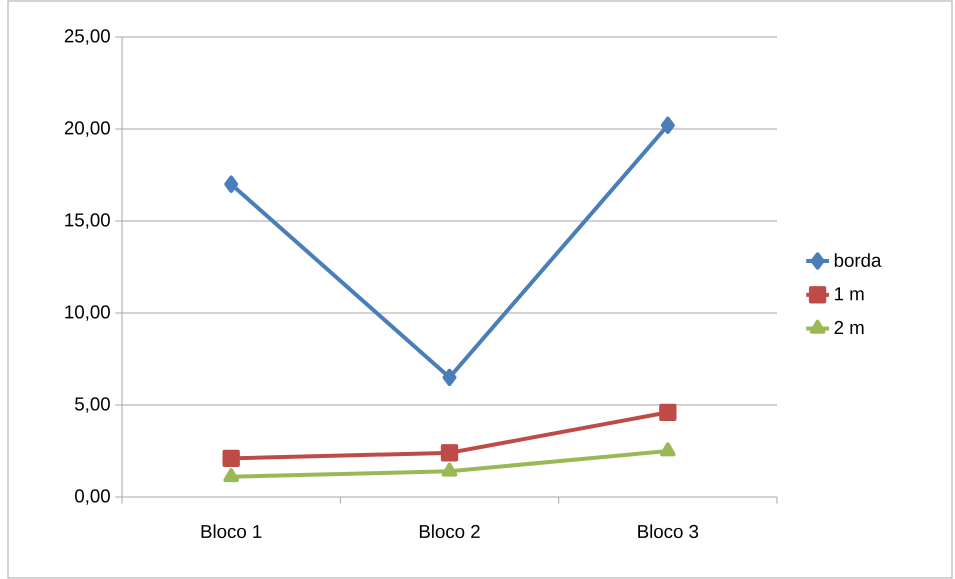  What do you see at coordinates (450, 531) in the screenshot?
I see `x-tick-label: Bloco 2` at bounding box center [450, 531].